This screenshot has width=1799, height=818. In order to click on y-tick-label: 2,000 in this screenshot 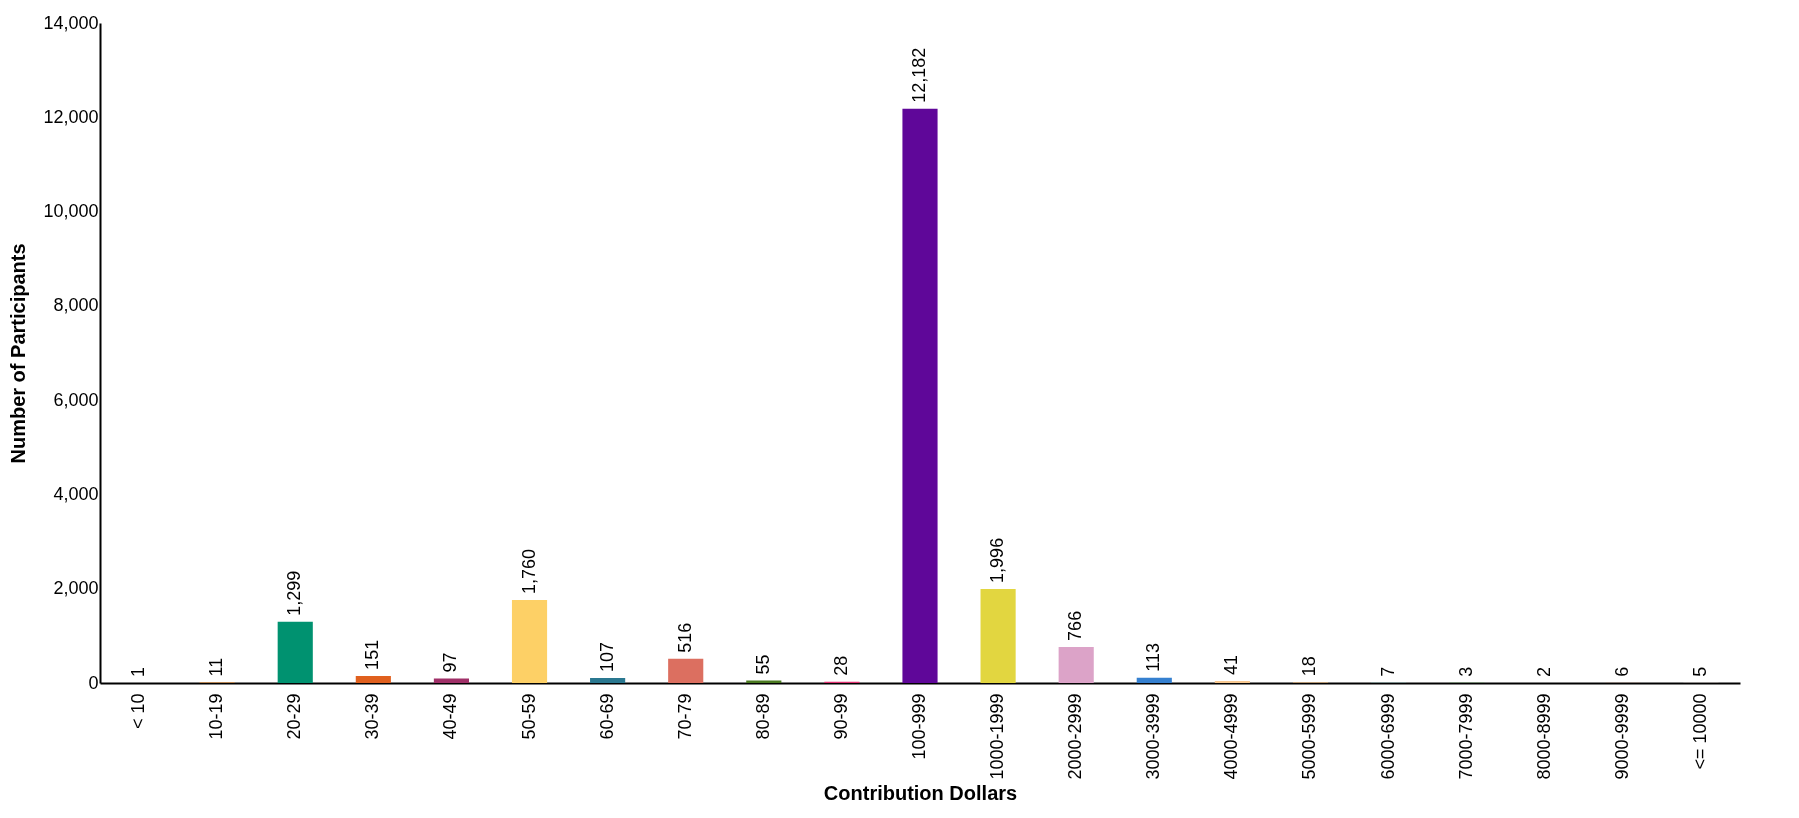, I will do `click(76, 588)`.